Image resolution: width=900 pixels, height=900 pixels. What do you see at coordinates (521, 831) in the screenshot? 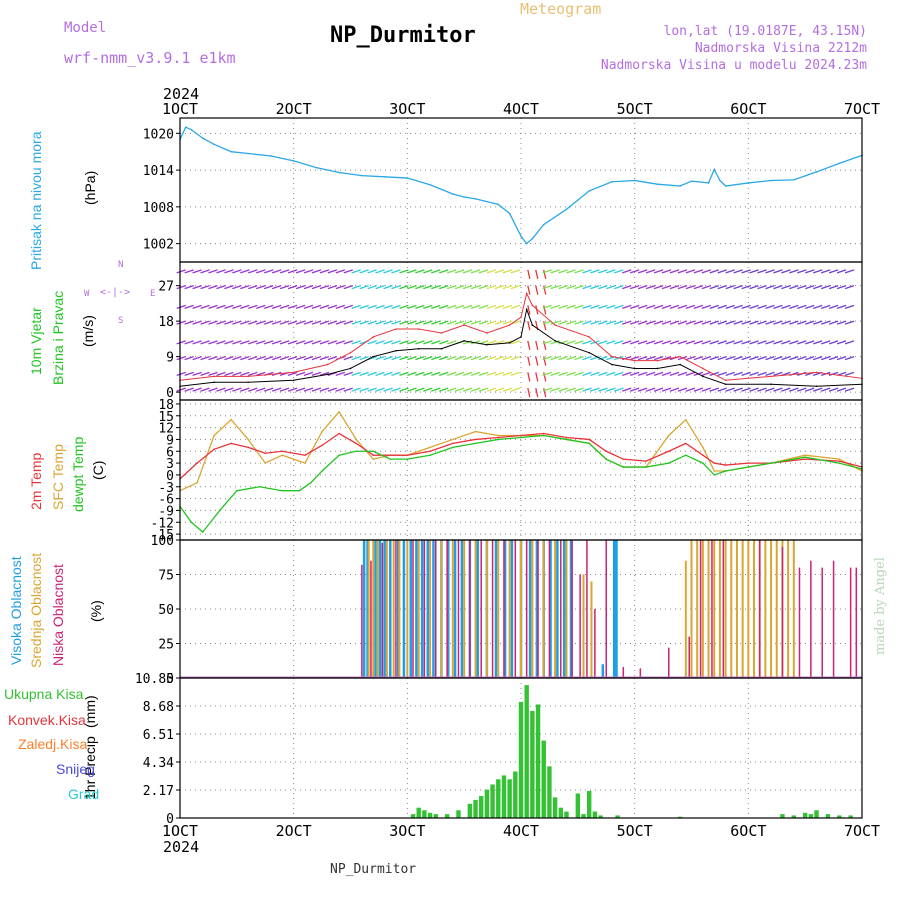
I see `x-tick-label-bottom: 4OCT` at bounding box center [521, 831].